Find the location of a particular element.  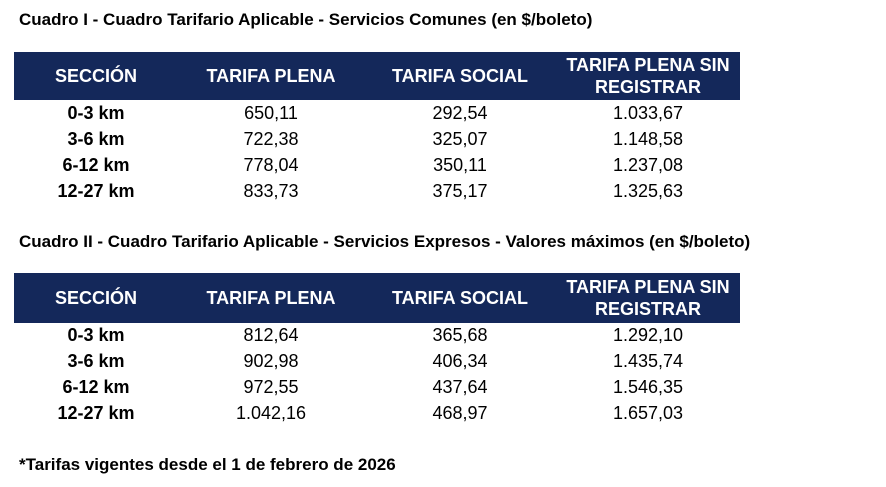

fare-cell: 1.292,10 is located at coordinates (648, 335).